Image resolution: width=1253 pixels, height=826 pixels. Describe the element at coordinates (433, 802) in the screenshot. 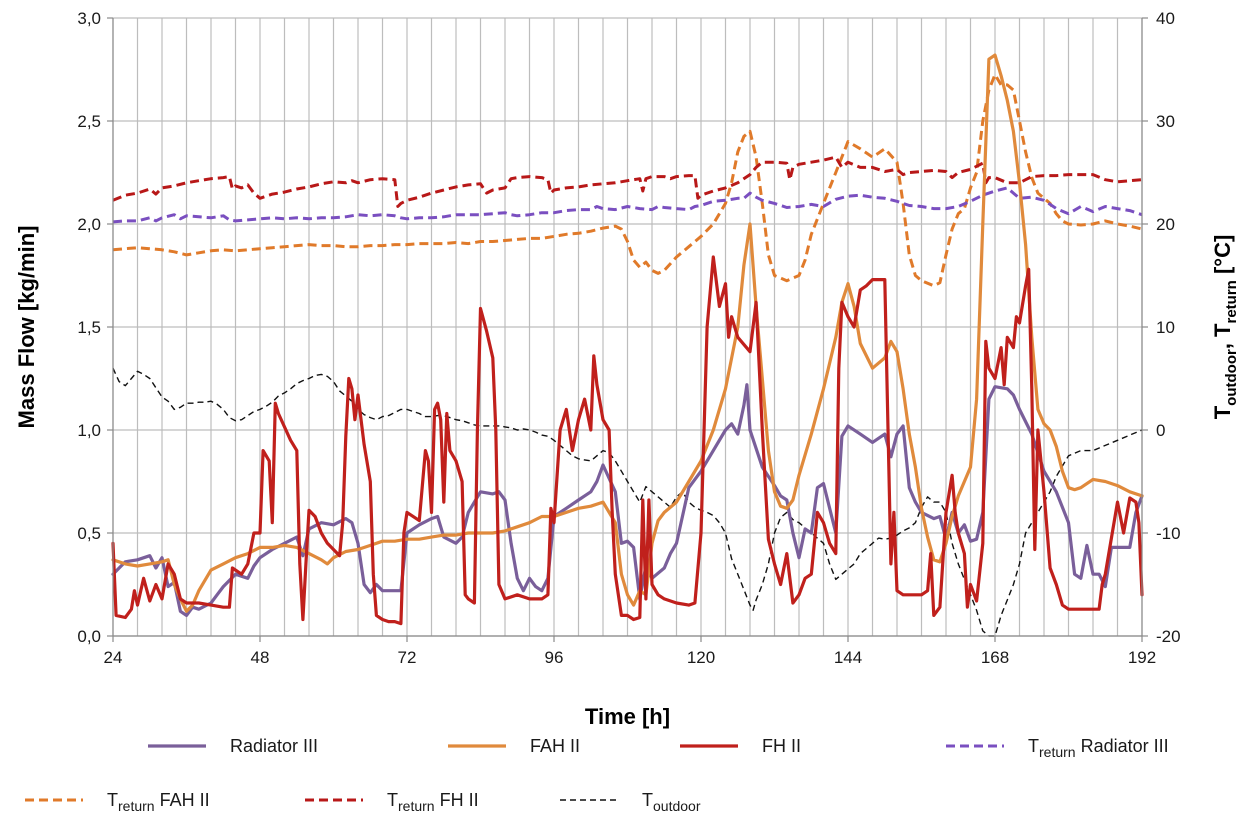

I see `legend-label: Treturn FH II` at that location.